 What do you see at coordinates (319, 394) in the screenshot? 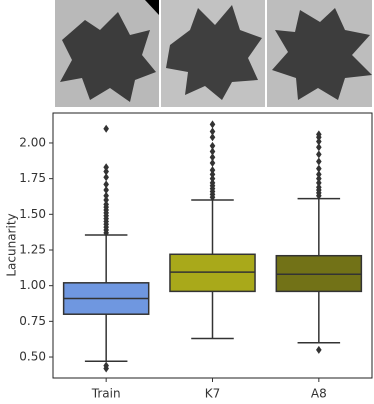
I see `x-tick-label: A8` at bounding box center [319, 394].